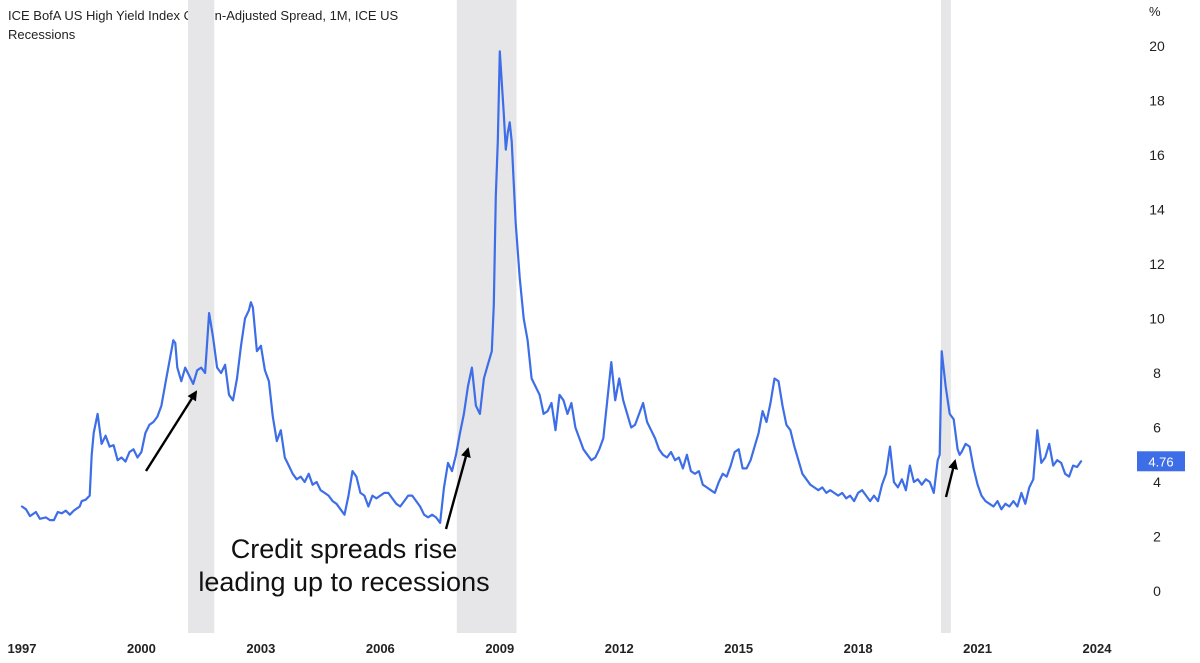 The height and width of the screenshot is (663, 1200). What do you see at coordinates (1157, 482) in the screenshot?
I see `y-tick-label: 4` at bounding box center [1157, 482].